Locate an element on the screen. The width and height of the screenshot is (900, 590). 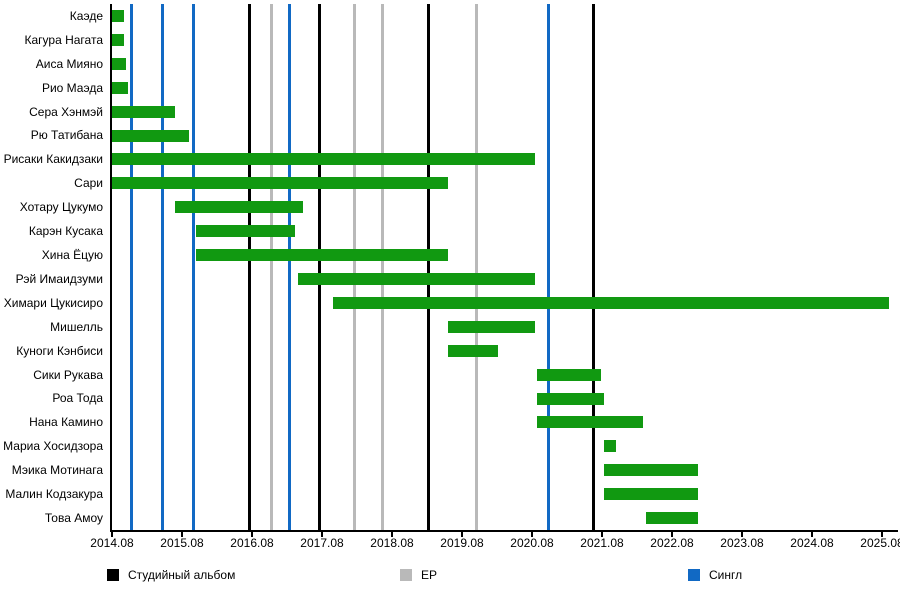
member-label: Мишелль is located at coordinates (76, 326).